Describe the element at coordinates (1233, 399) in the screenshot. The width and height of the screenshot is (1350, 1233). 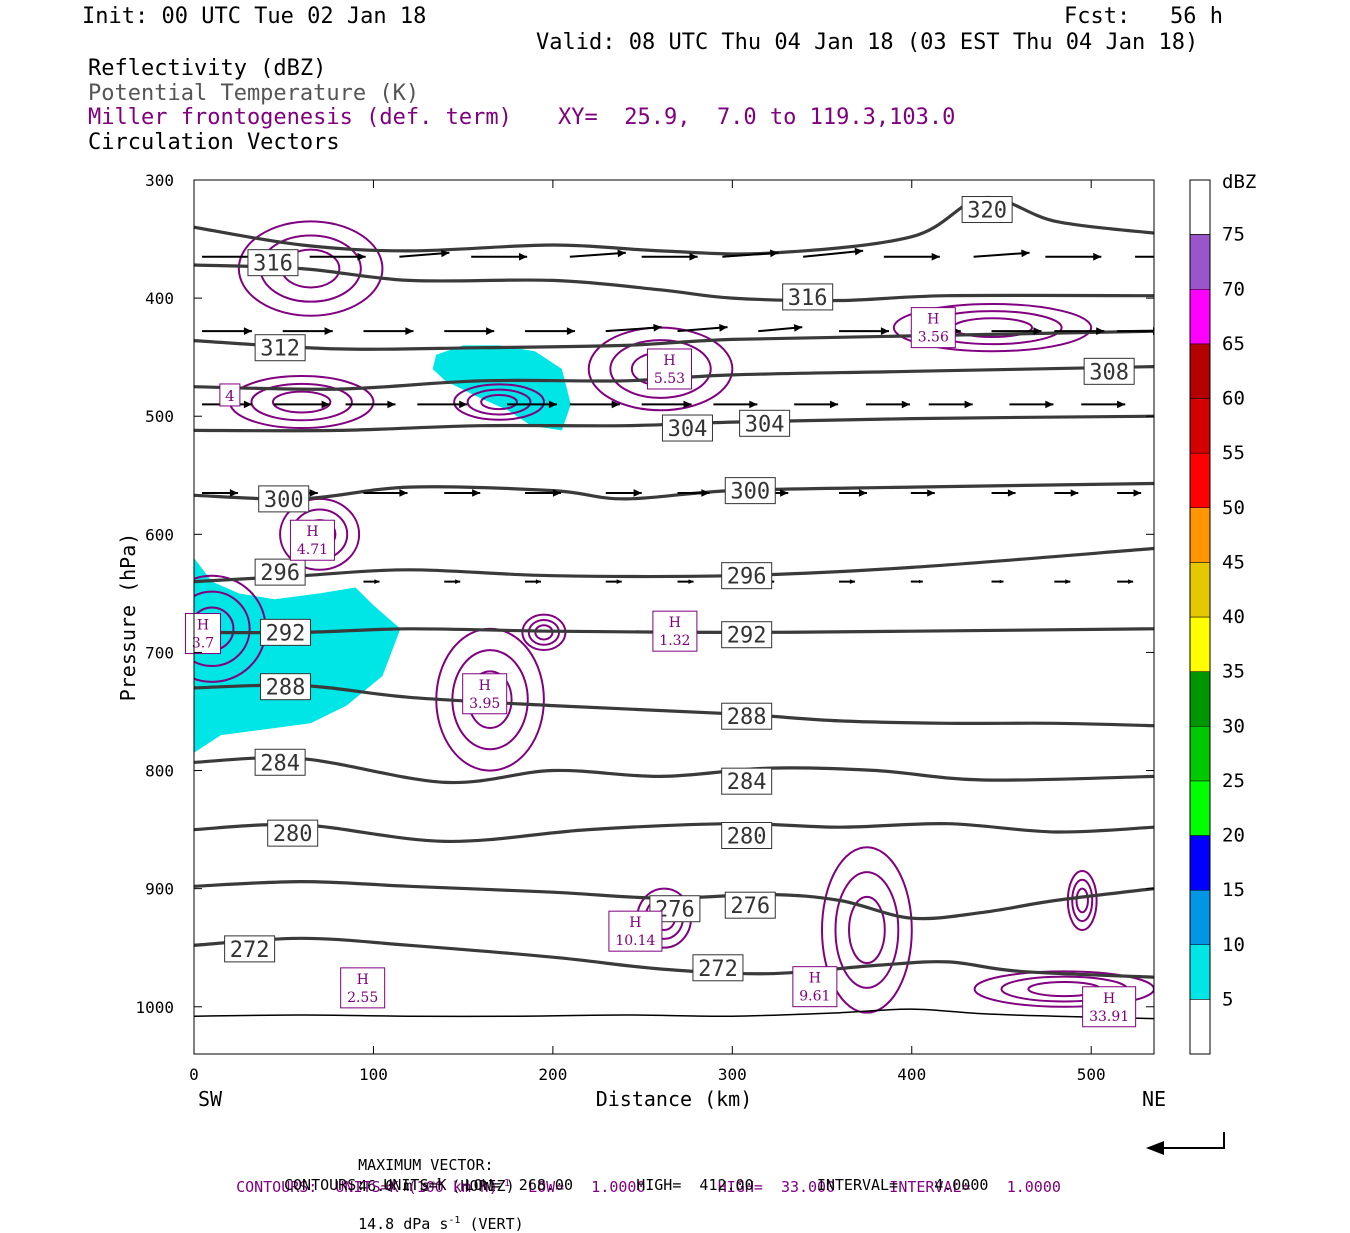
I see `colorbar-label: 60` at that location.